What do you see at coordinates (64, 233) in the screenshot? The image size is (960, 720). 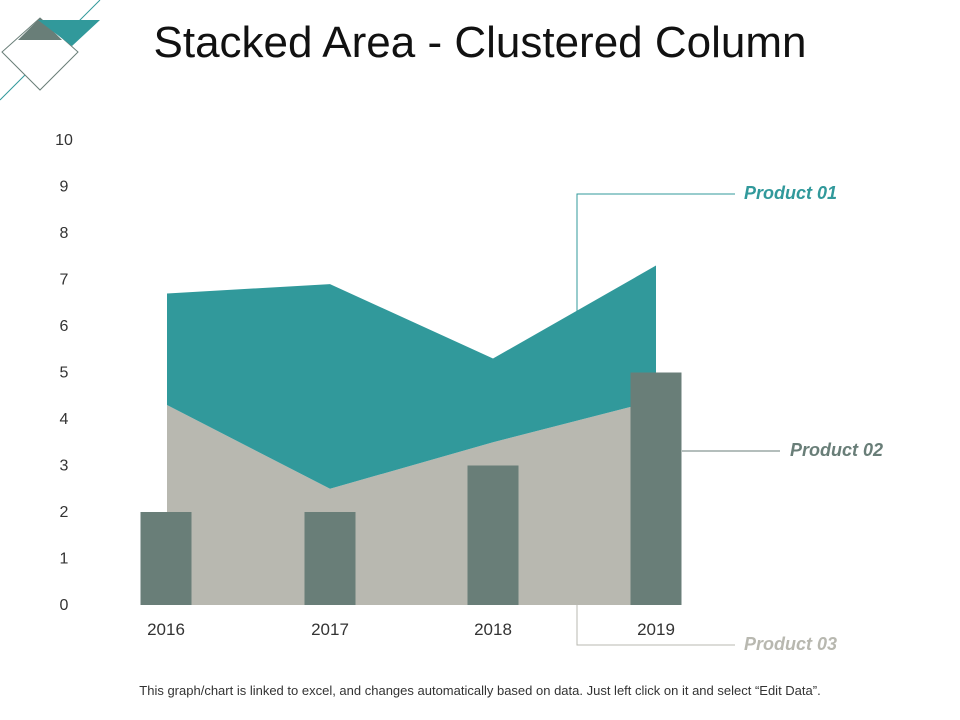 I see `y-tick-label: 8` at bounding box center [64, 233].